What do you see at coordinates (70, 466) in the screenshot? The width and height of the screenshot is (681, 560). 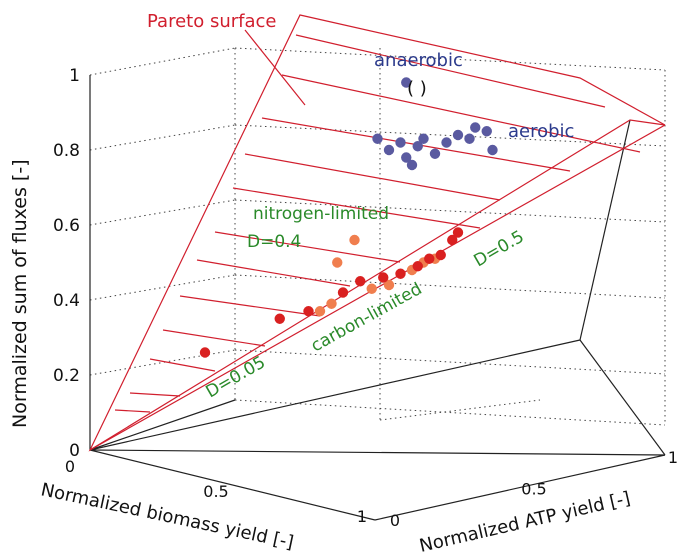 I see `x-tick-label: 0` at bounding box center [70, 466].